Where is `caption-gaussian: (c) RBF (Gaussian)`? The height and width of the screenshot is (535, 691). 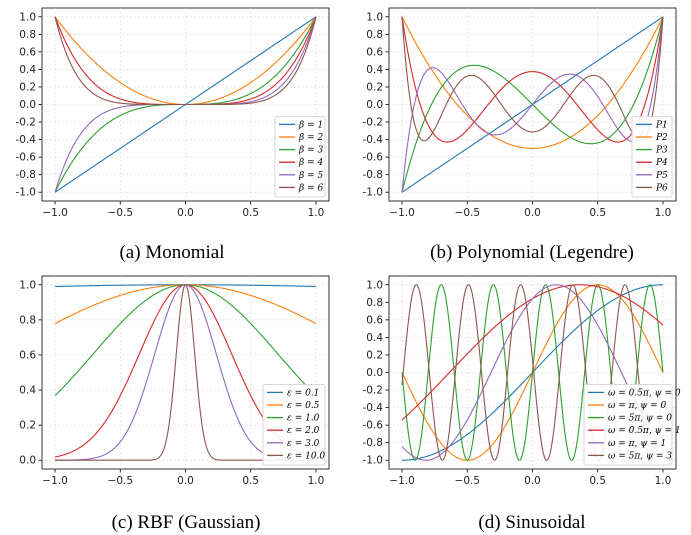 caption-gaussian: (c) RBF (Gaussian) is located at coordinates (186, 522).